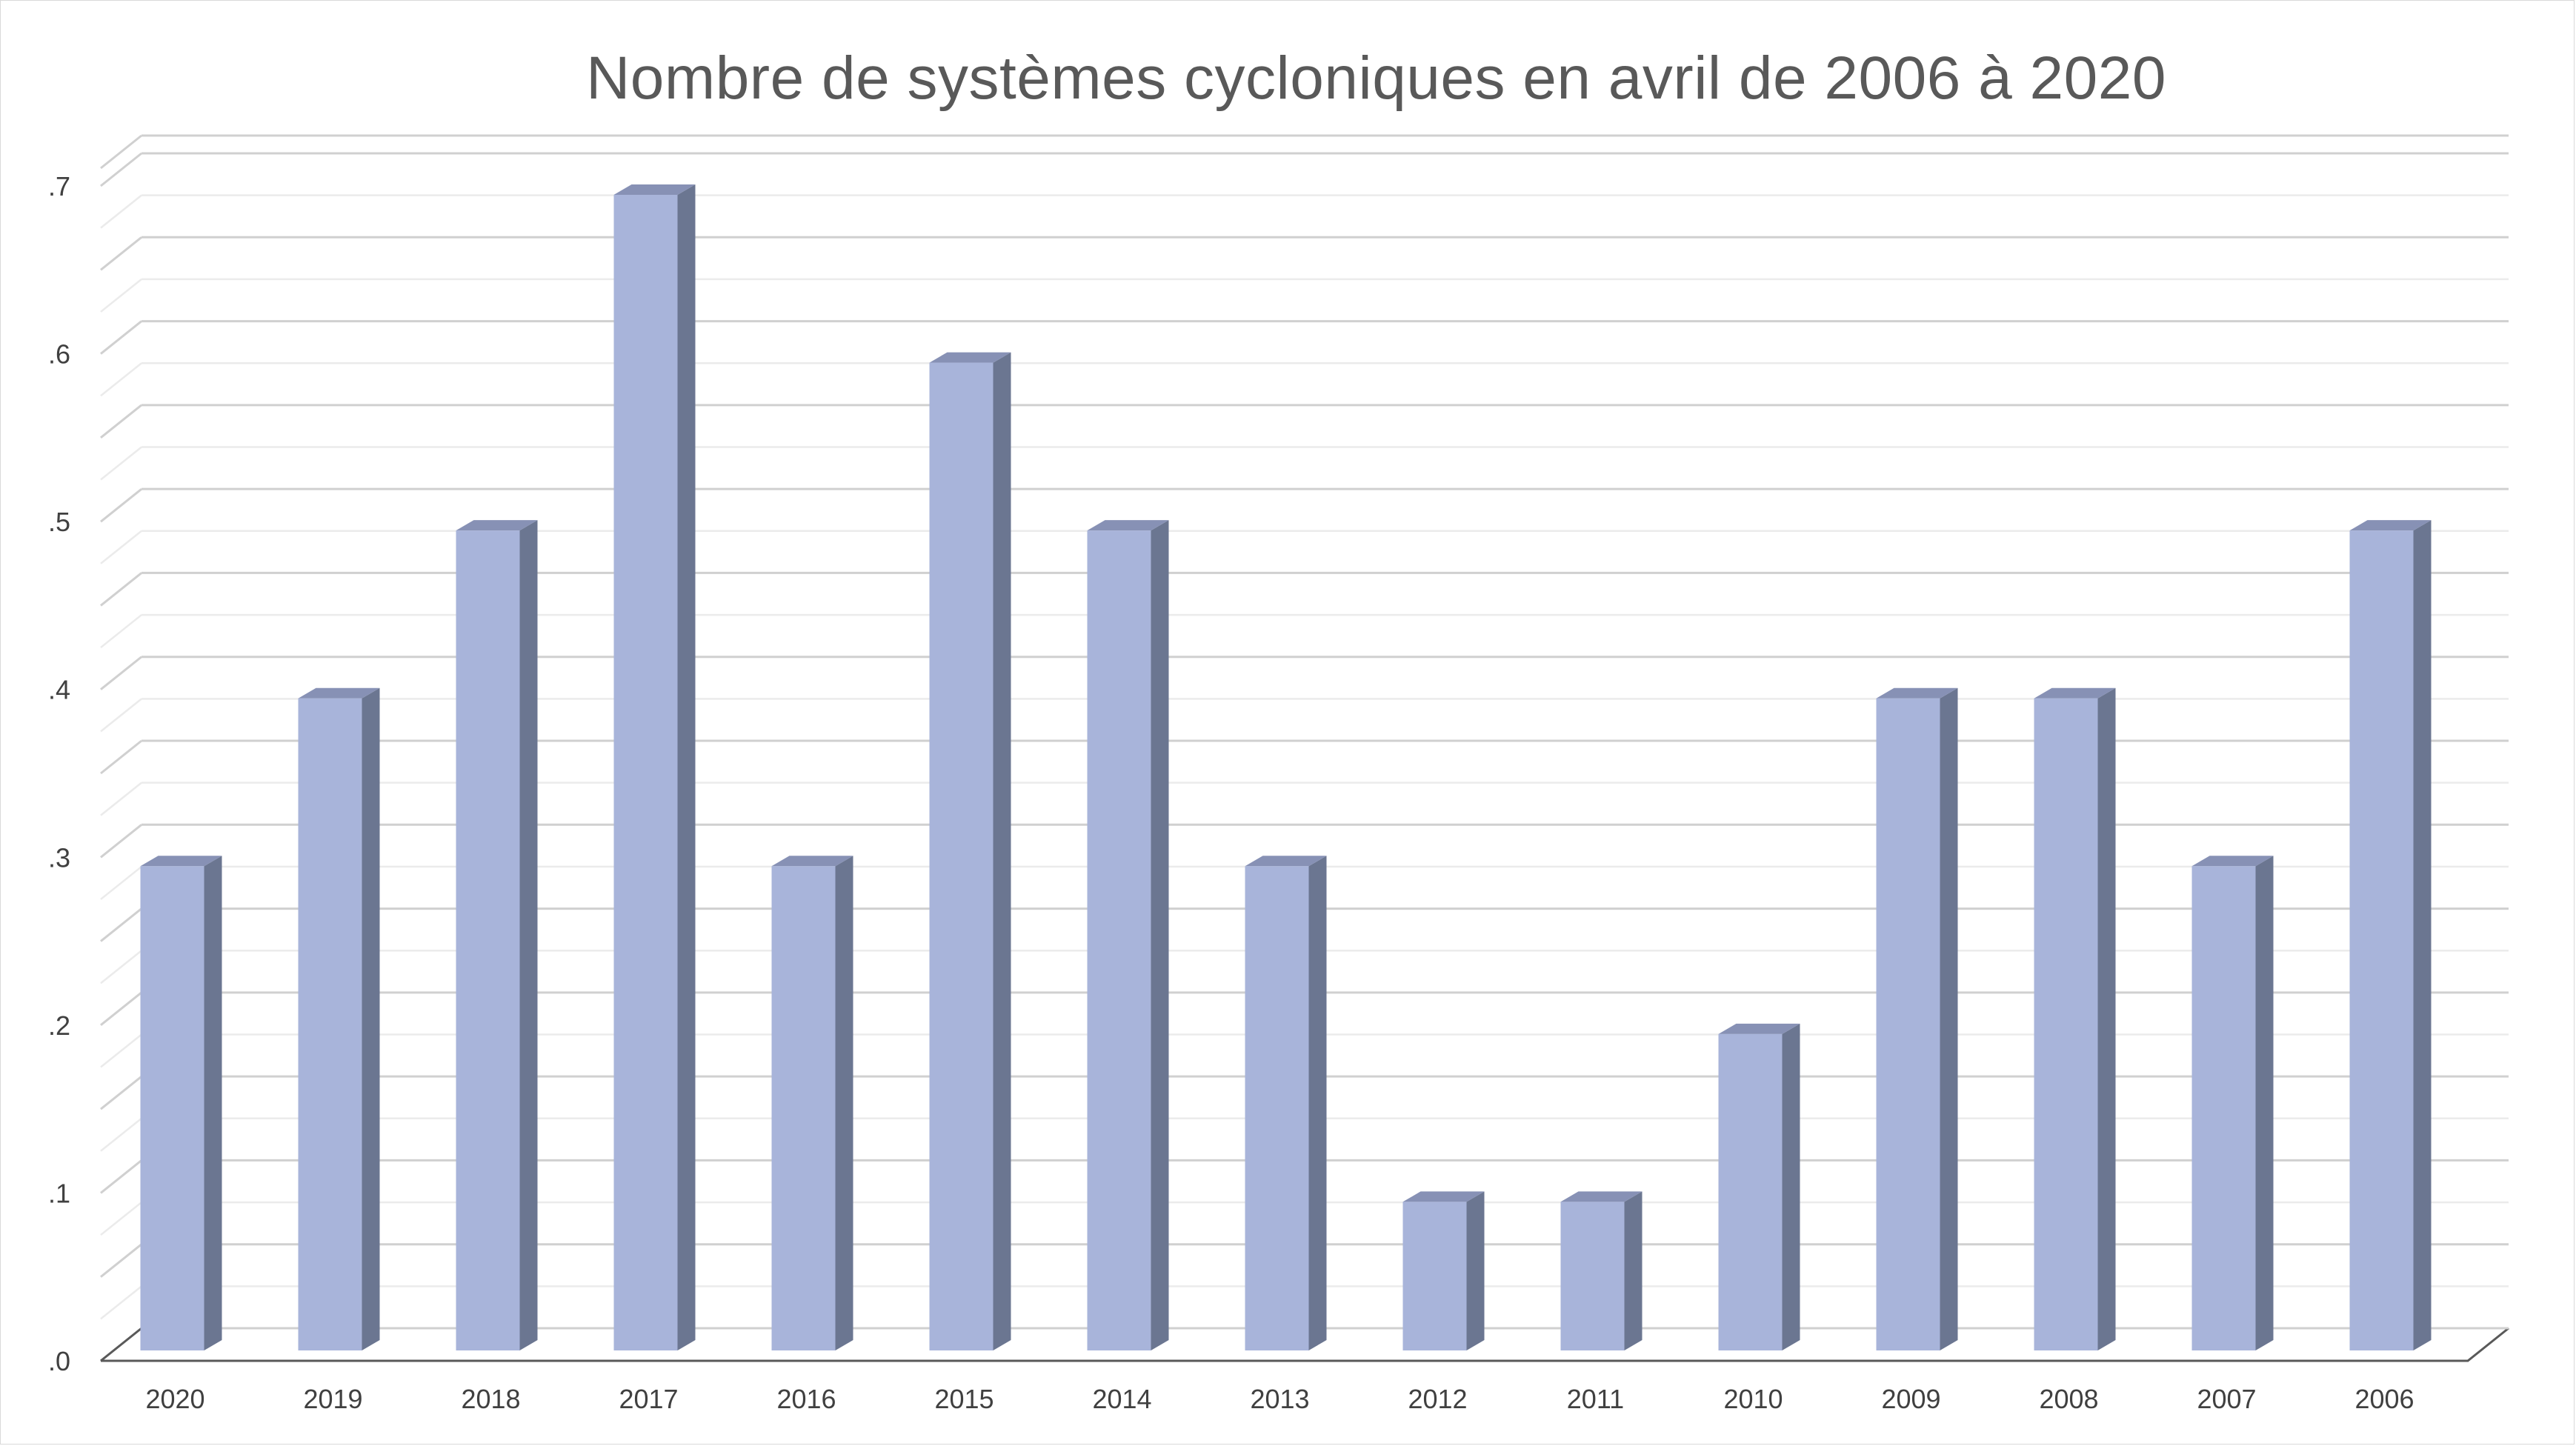 Image resolution: width=2576 pixels, height=1446 pixels. What do you see at coordinates (964, 1399) in the screenshot?
I see `x-tick-label: 2015` at bounding box center [964, 1399].